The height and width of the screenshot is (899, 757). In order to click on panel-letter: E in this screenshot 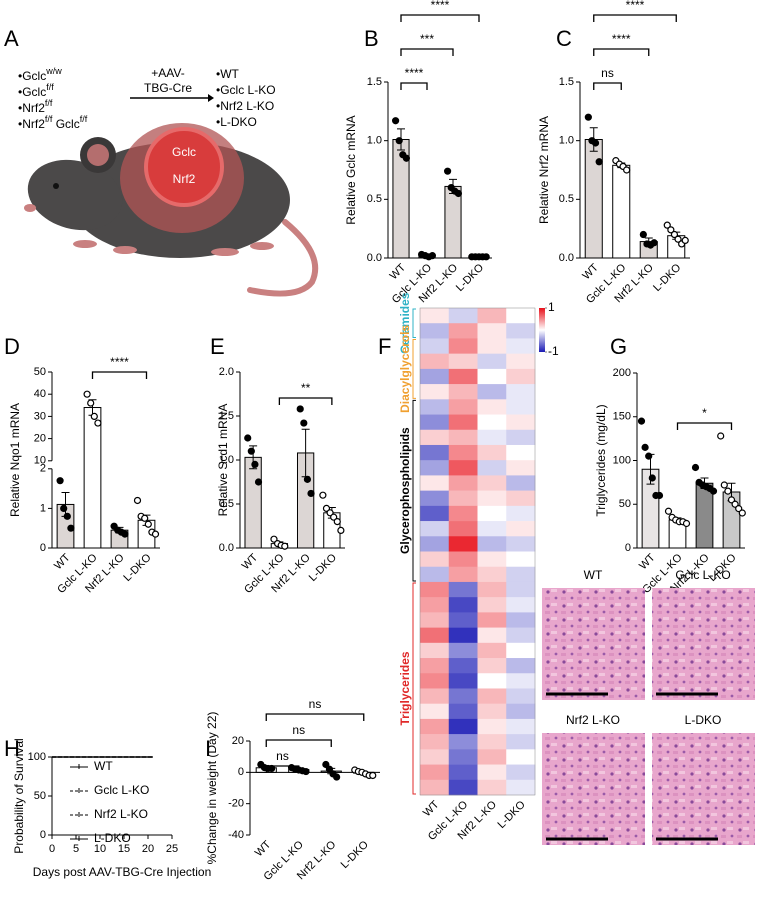, I will do `click(217, 346)`.